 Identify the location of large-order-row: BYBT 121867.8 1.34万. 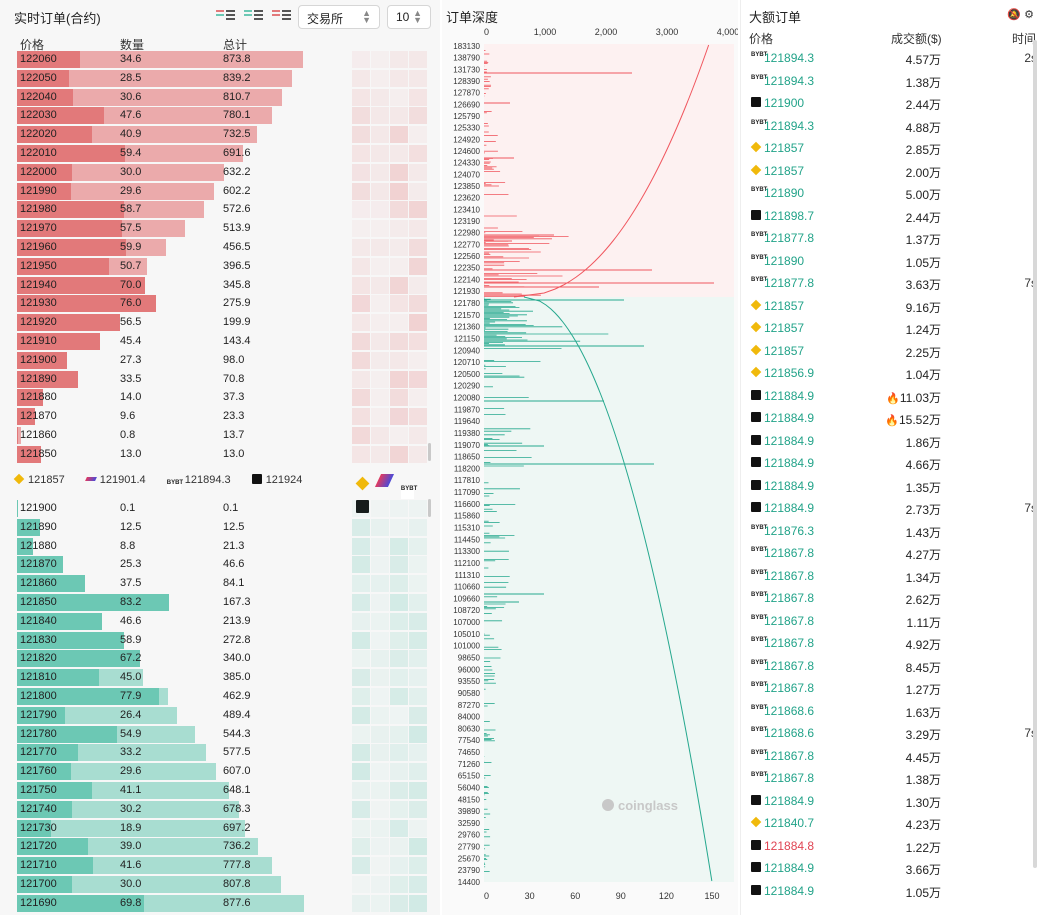
(890, 576).